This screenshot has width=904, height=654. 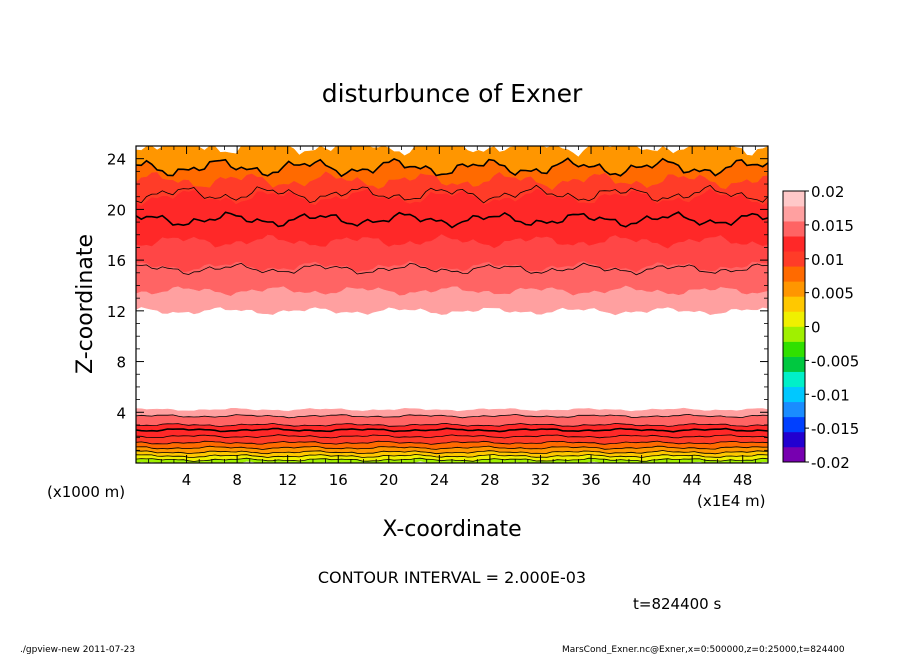 I want to click on x-tick-label-3: 16, so click(x=338, y=480).